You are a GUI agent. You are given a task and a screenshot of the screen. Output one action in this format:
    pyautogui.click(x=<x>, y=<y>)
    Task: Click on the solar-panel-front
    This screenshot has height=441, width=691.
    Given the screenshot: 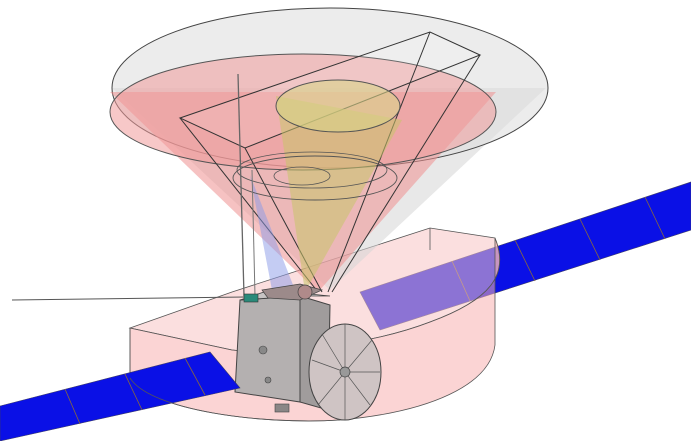 What is the action you would take?
    pyautogui.click(x=120, y=396)
    